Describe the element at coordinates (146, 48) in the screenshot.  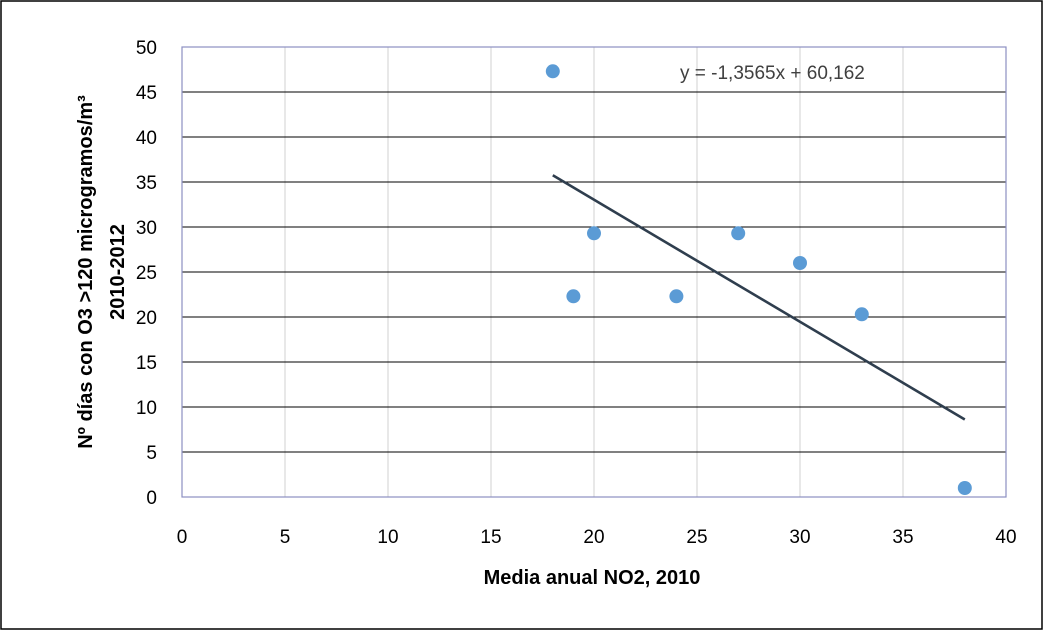
I see `y-tick-label: 50` at that location.